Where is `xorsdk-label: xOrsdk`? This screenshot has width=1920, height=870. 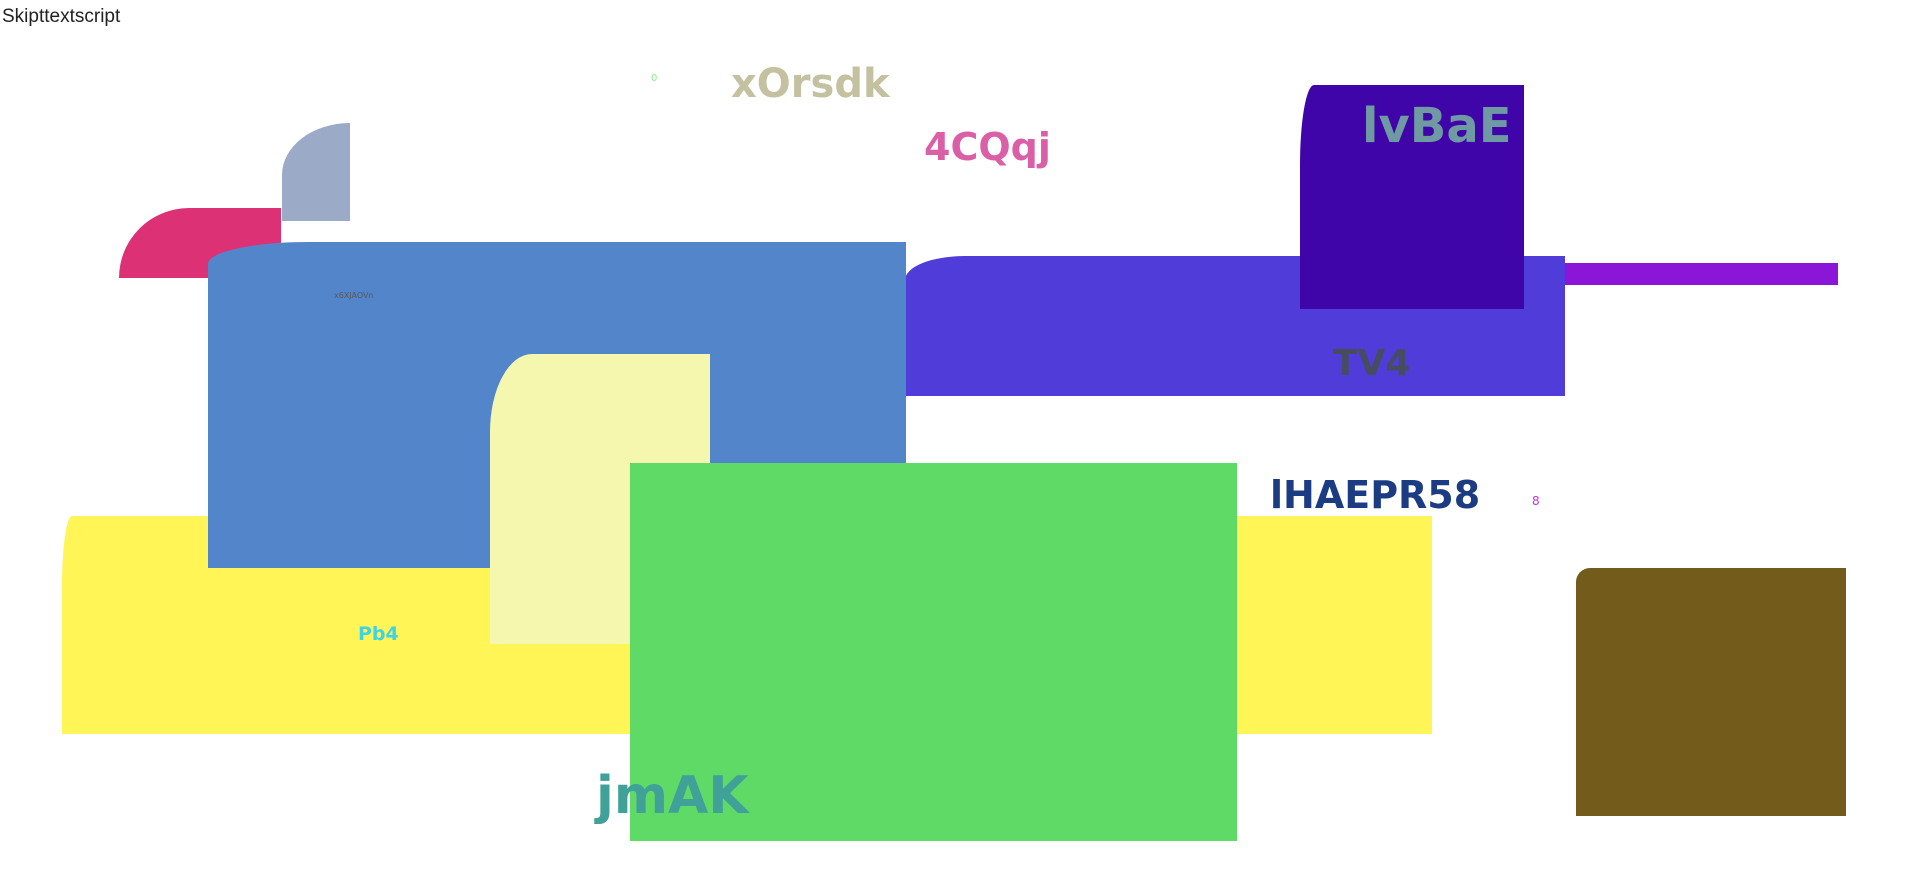
xorsdk-label: xOrsdk is located at coordinates (810, 84).